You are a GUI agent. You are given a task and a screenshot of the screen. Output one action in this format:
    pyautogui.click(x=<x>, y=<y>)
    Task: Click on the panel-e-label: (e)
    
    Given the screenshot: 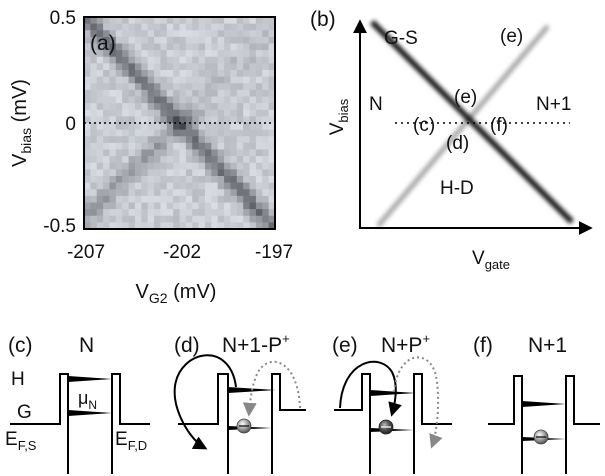 What is the action you would take?
    pyautogui.click(x=345, y=345)
    